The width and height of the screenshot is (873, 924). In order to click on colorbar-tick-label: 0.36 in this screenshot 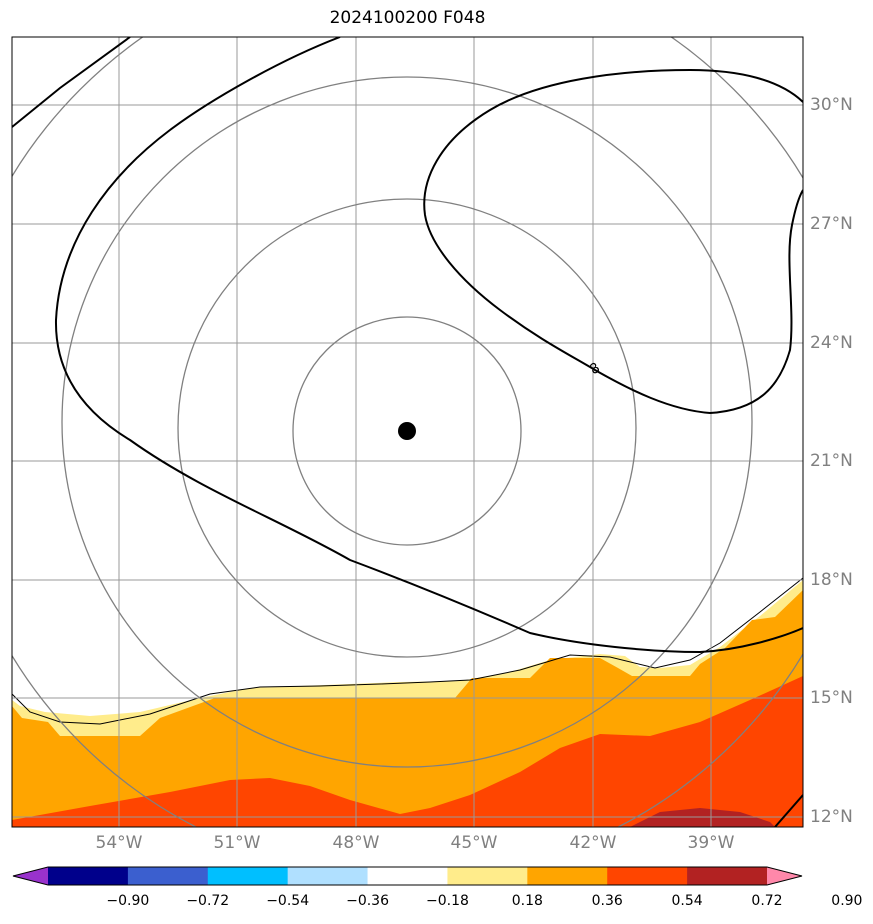, I will do `click(607, 901)`.